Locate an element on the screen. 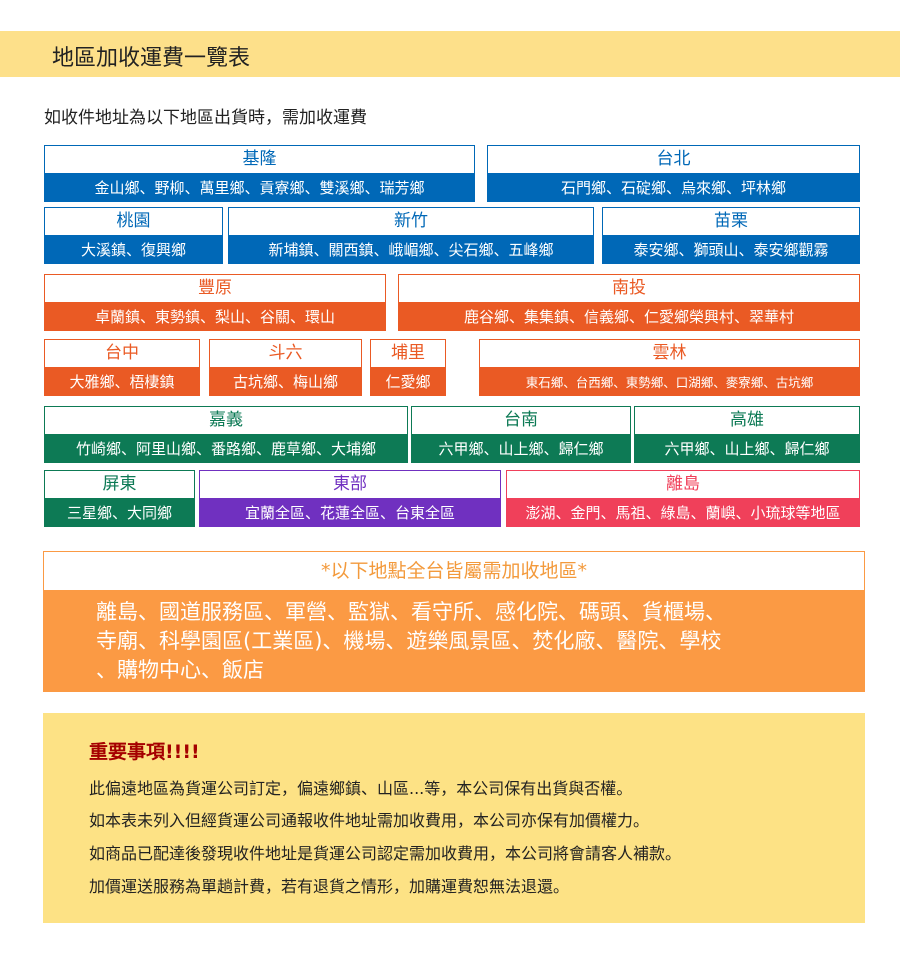 Image resolution: width=900 pixels, height=973 pixels. special-heading: *以下地點全台皆屬需加收地區* is located at coordinates (454, 571).